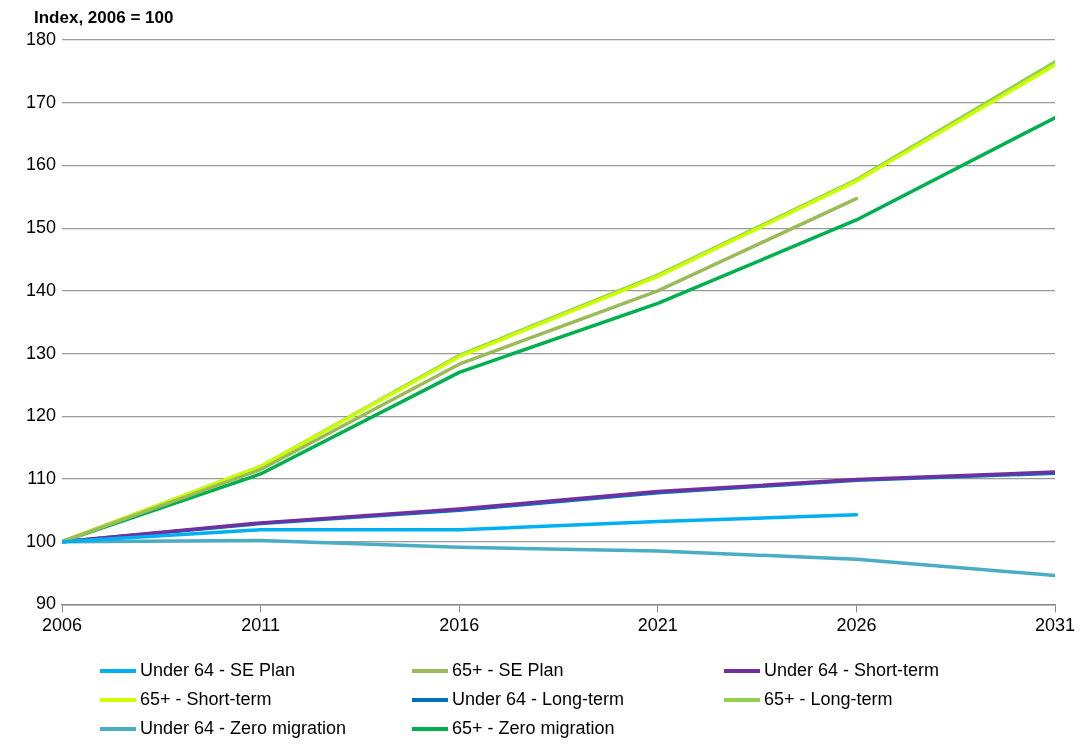  I want to click on legend-label: Under 64 - SE Plan, so click(218, 670).